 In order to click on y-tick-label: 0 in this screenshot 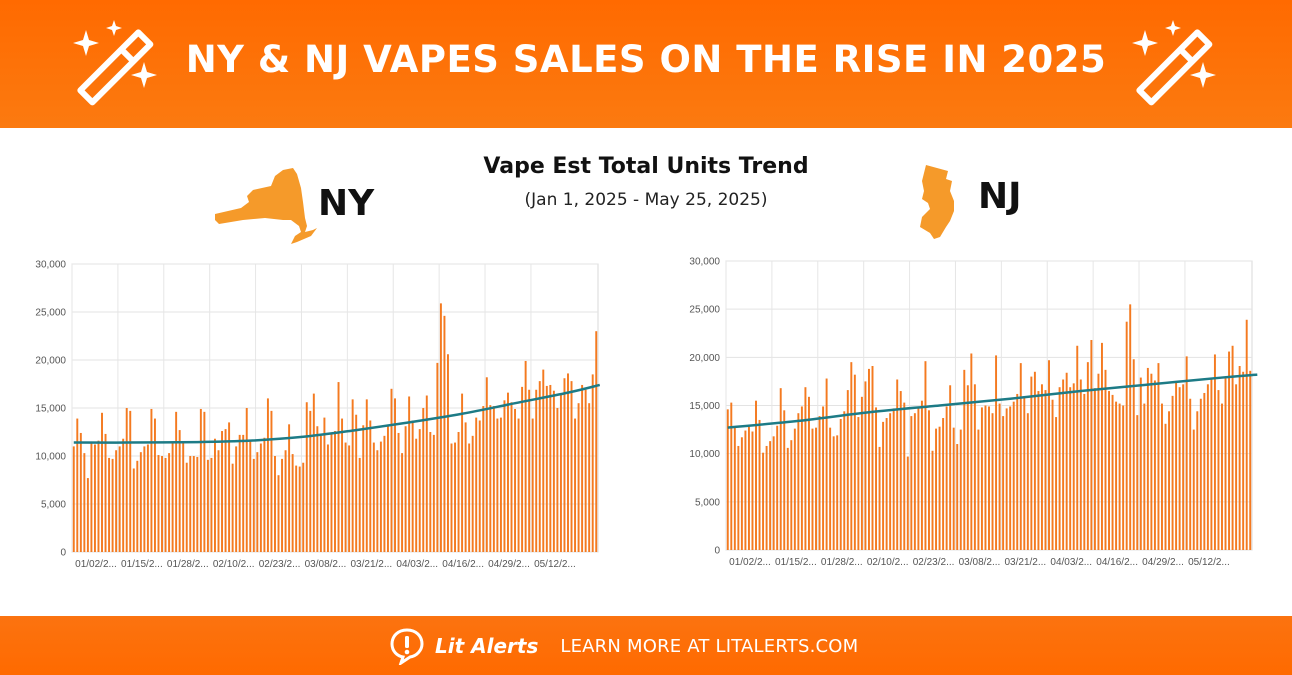, I will do `click(63, 553)`.